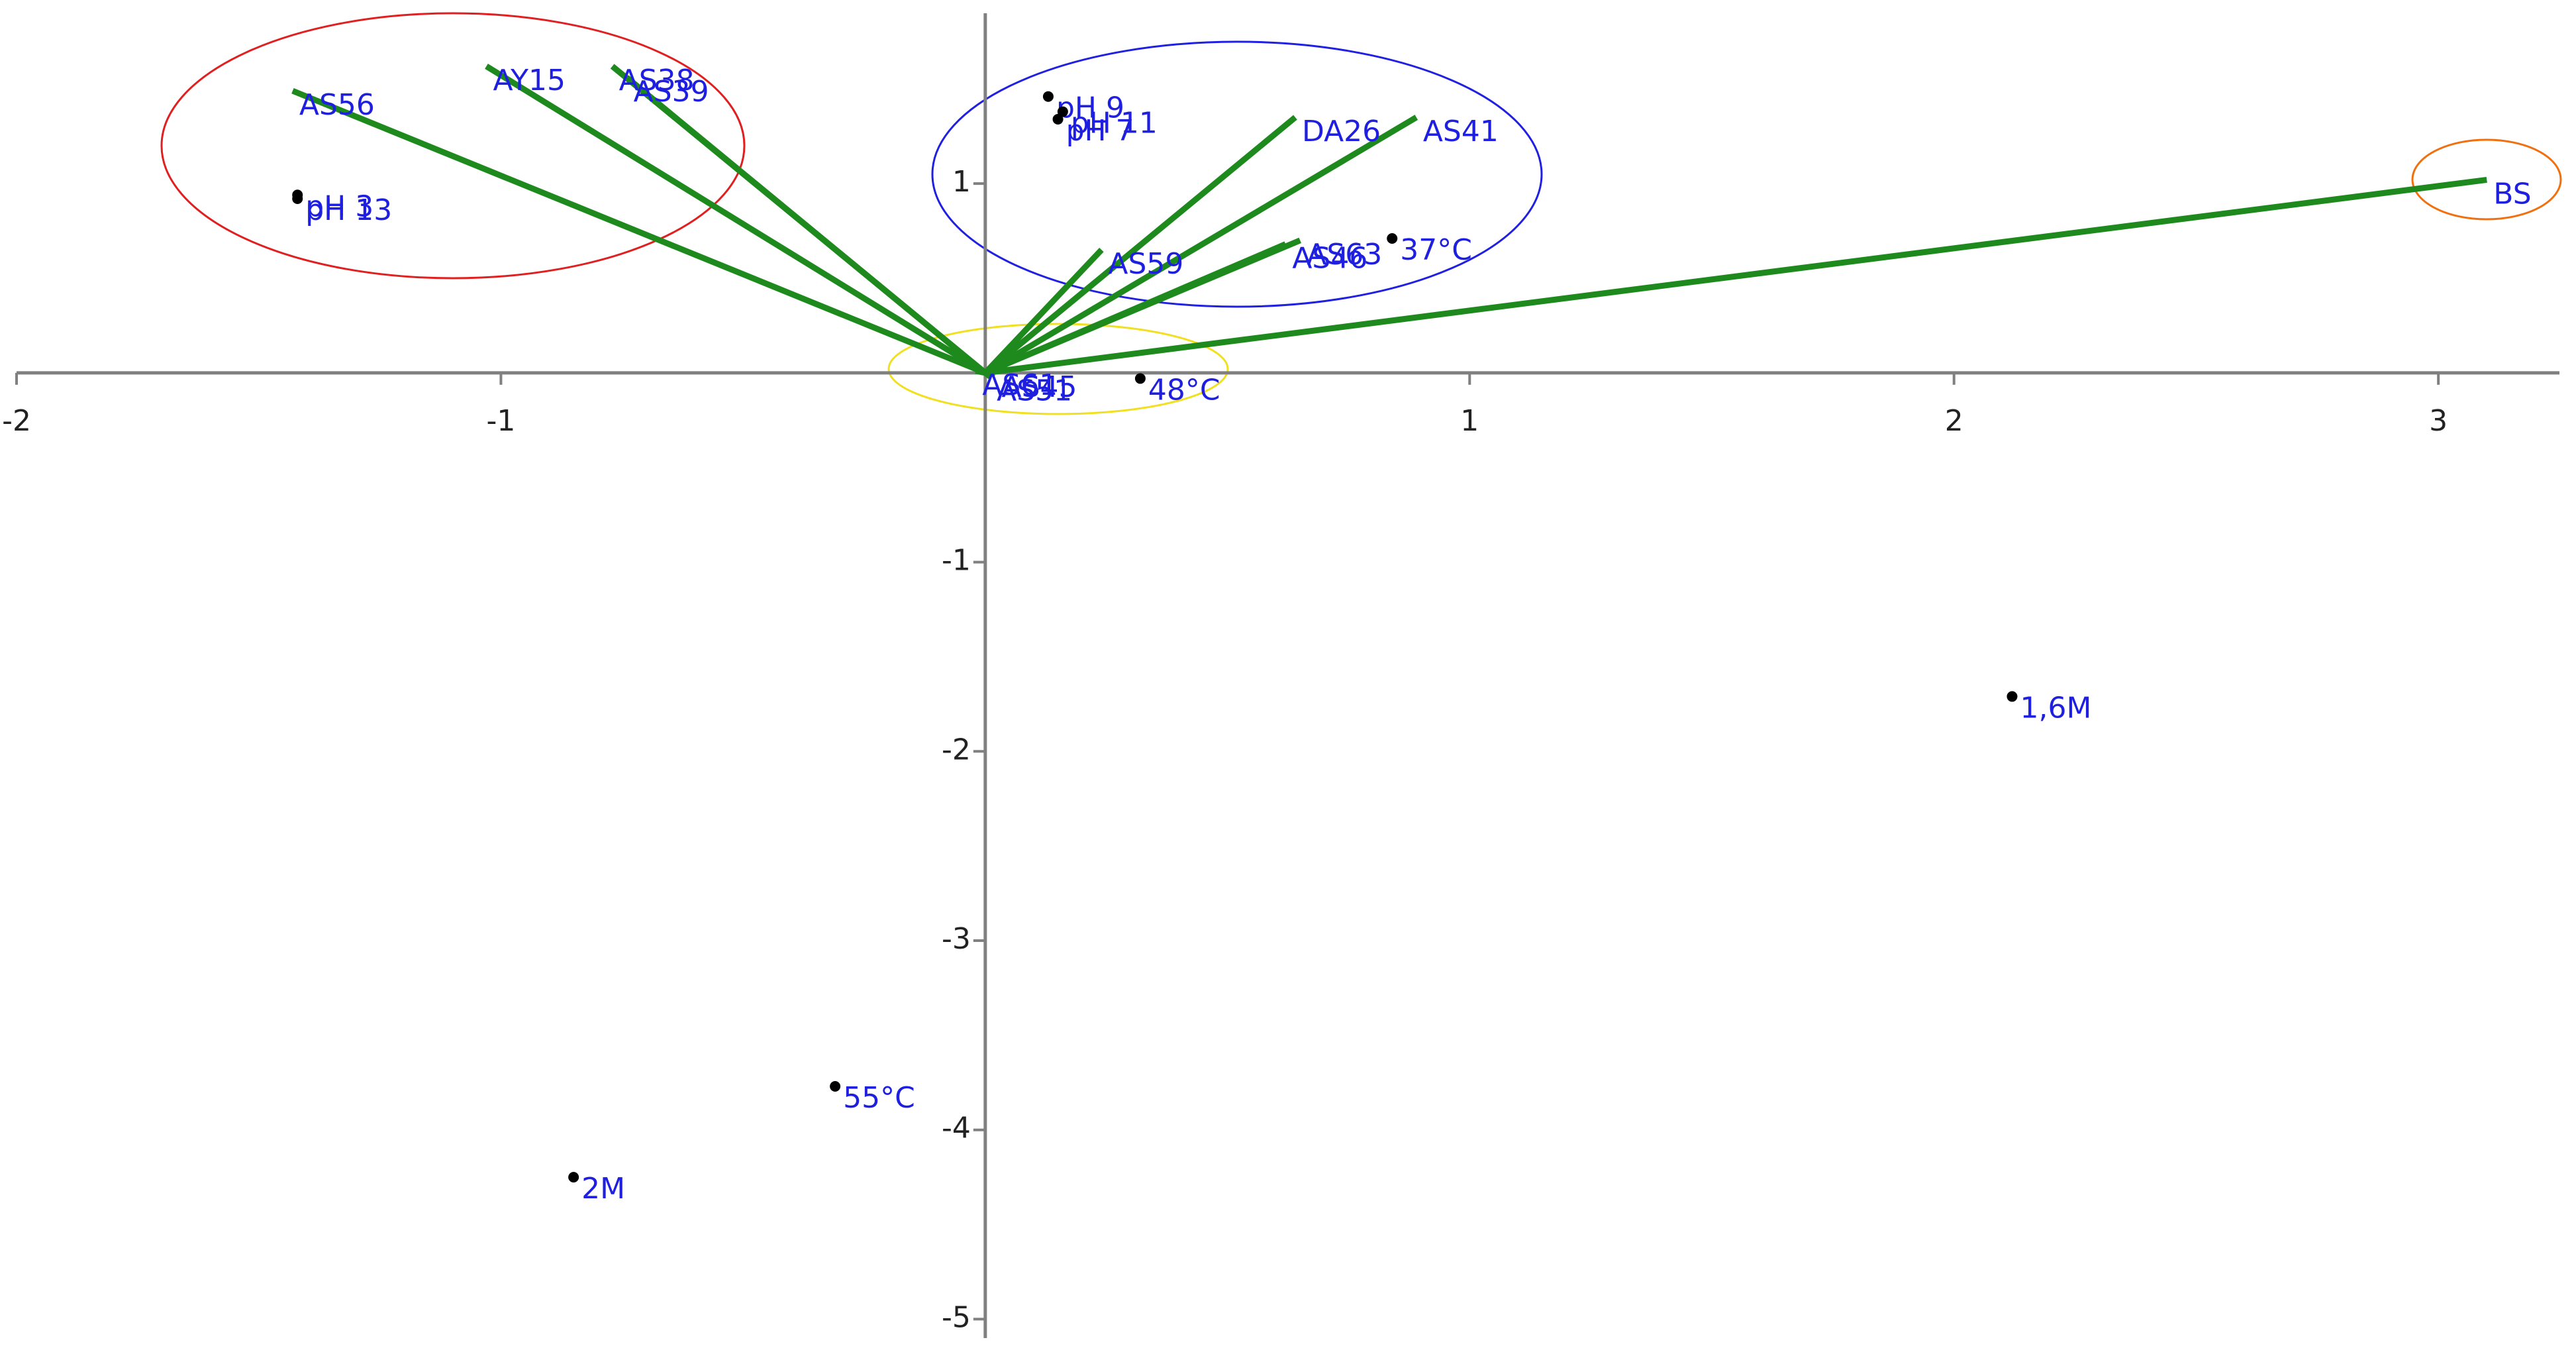 The width and height of the screenshot is (2576, 1350). I want to click on loading-label: AS38, so click(657, 80).